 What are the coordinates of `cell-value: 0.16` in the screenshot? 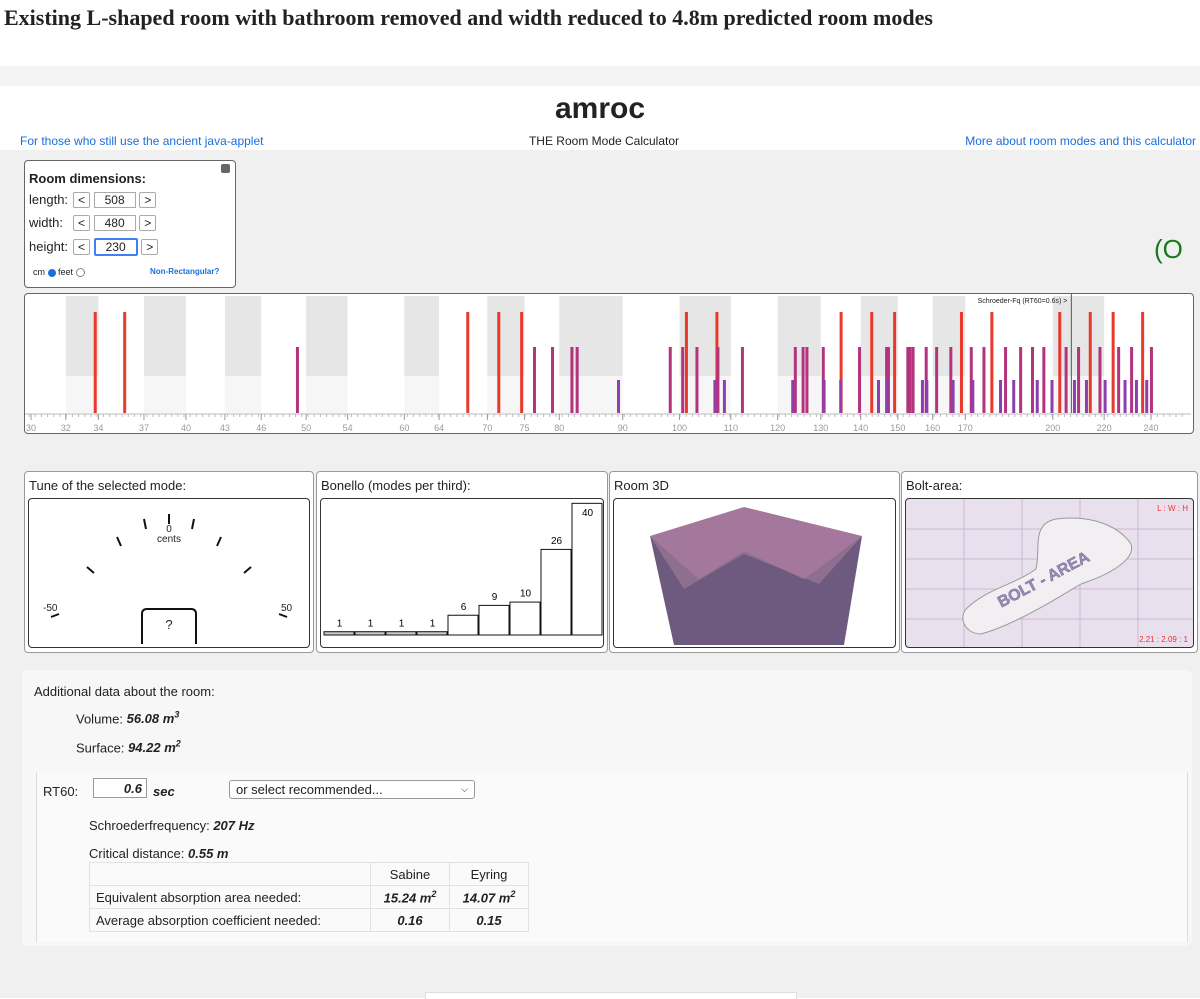 It's located at (410, 920).